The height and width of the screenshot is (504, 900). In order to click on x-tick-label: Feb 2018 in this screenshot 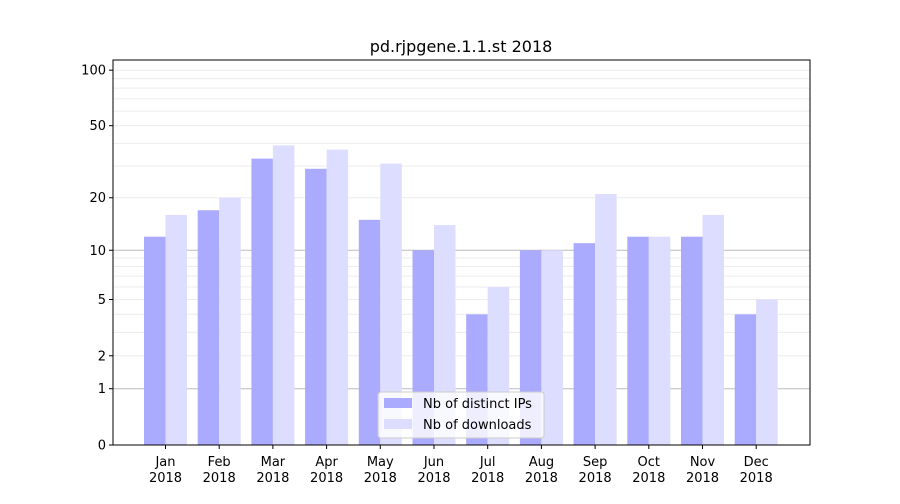, I will do `click(219, 470)`.